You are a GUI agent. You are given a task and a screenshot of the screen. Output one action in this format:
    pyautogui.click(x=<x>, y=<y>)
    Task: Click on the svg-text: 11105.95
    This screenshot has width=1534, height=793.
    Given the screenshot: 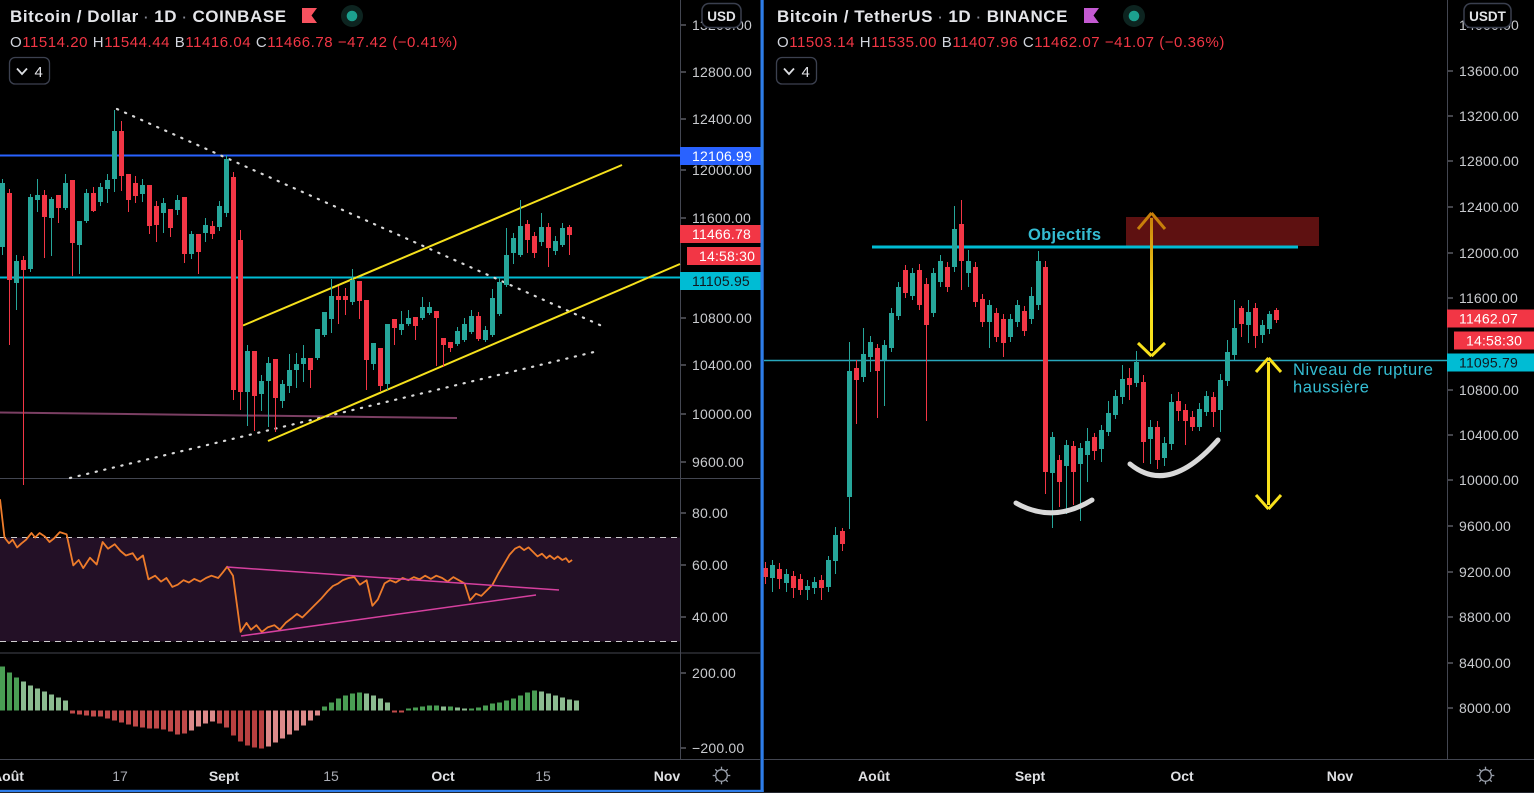 What is the action you would take?
    pyautogui.click(x=721, y=281)
    